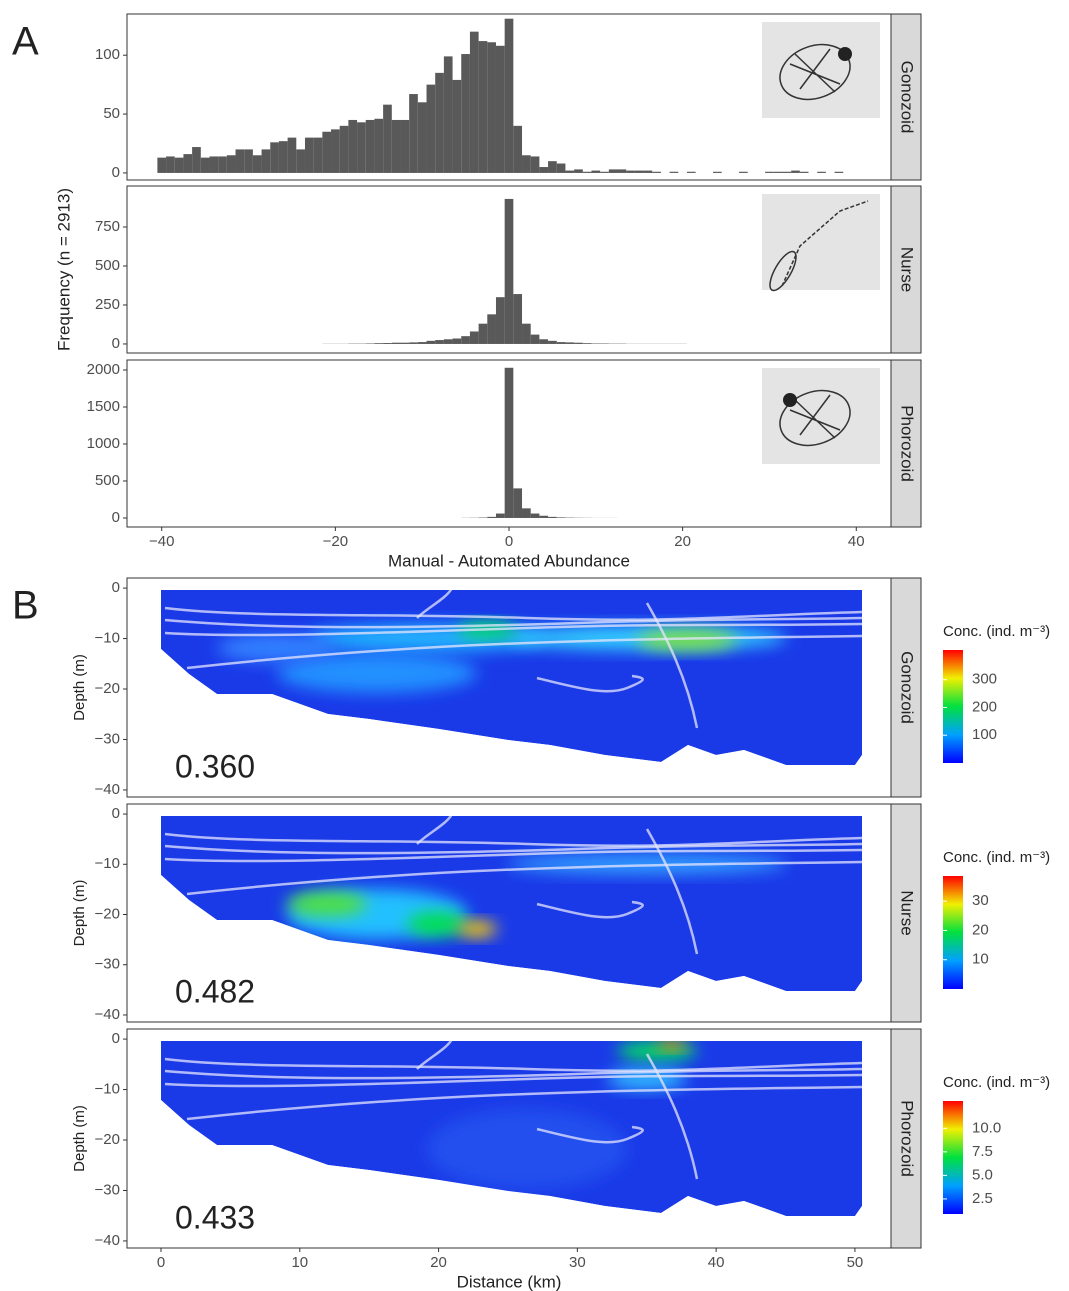 Image resolution: width=1069 pixels, height=1291 pixels. What do you see at coordinates (79, 913) in the screenshot?
I see `y-axis-label: Depth (m)` at bounding box center [79, 913].